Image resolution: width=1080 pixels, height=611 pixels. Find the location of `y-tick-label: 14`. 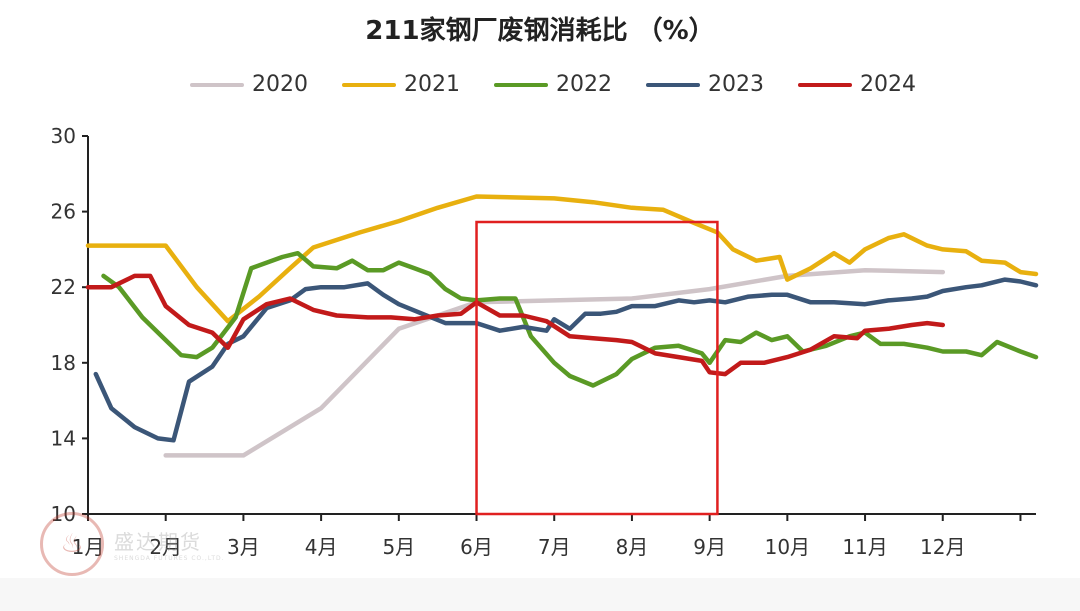

y-tick-label: 14 is located at coordinates (63, 438).